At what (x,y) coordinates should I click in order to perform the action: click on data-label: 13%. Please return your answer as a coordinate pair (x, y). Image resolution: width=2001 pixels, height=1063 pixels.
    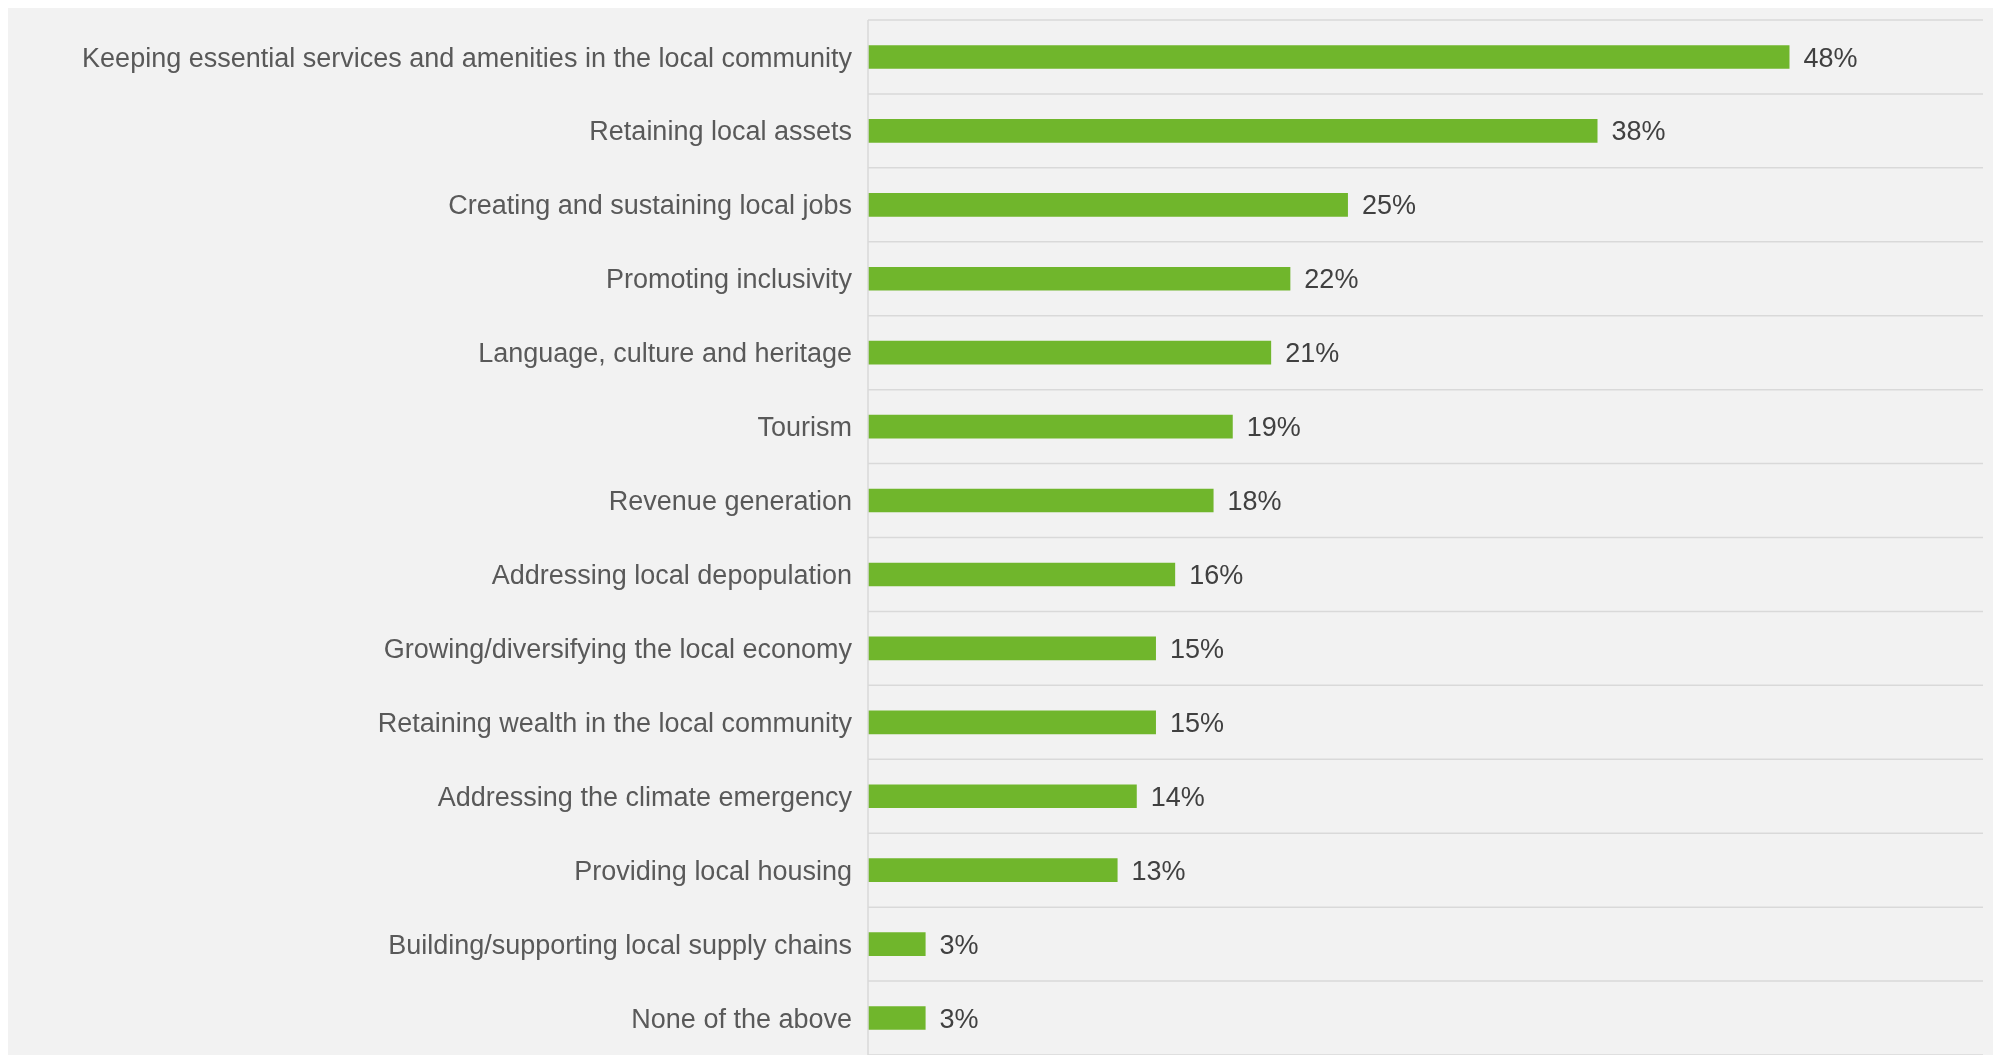
    Looking at the image, I should click on (1158, 870).